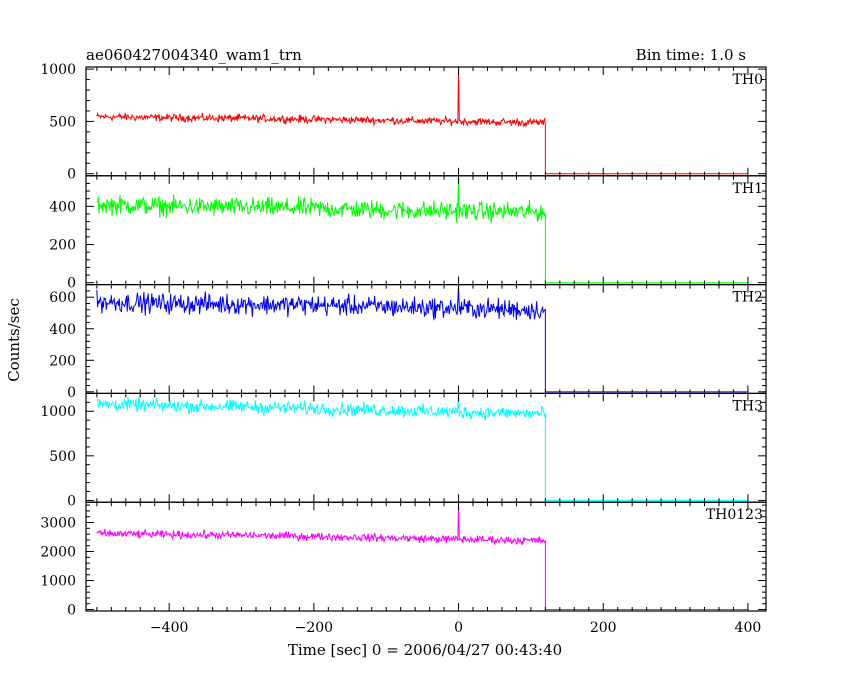  What do you see at coordinates (458, 628) in the screenshot?
I see `x-tick-label: 0` at bounding box center [458, 628].